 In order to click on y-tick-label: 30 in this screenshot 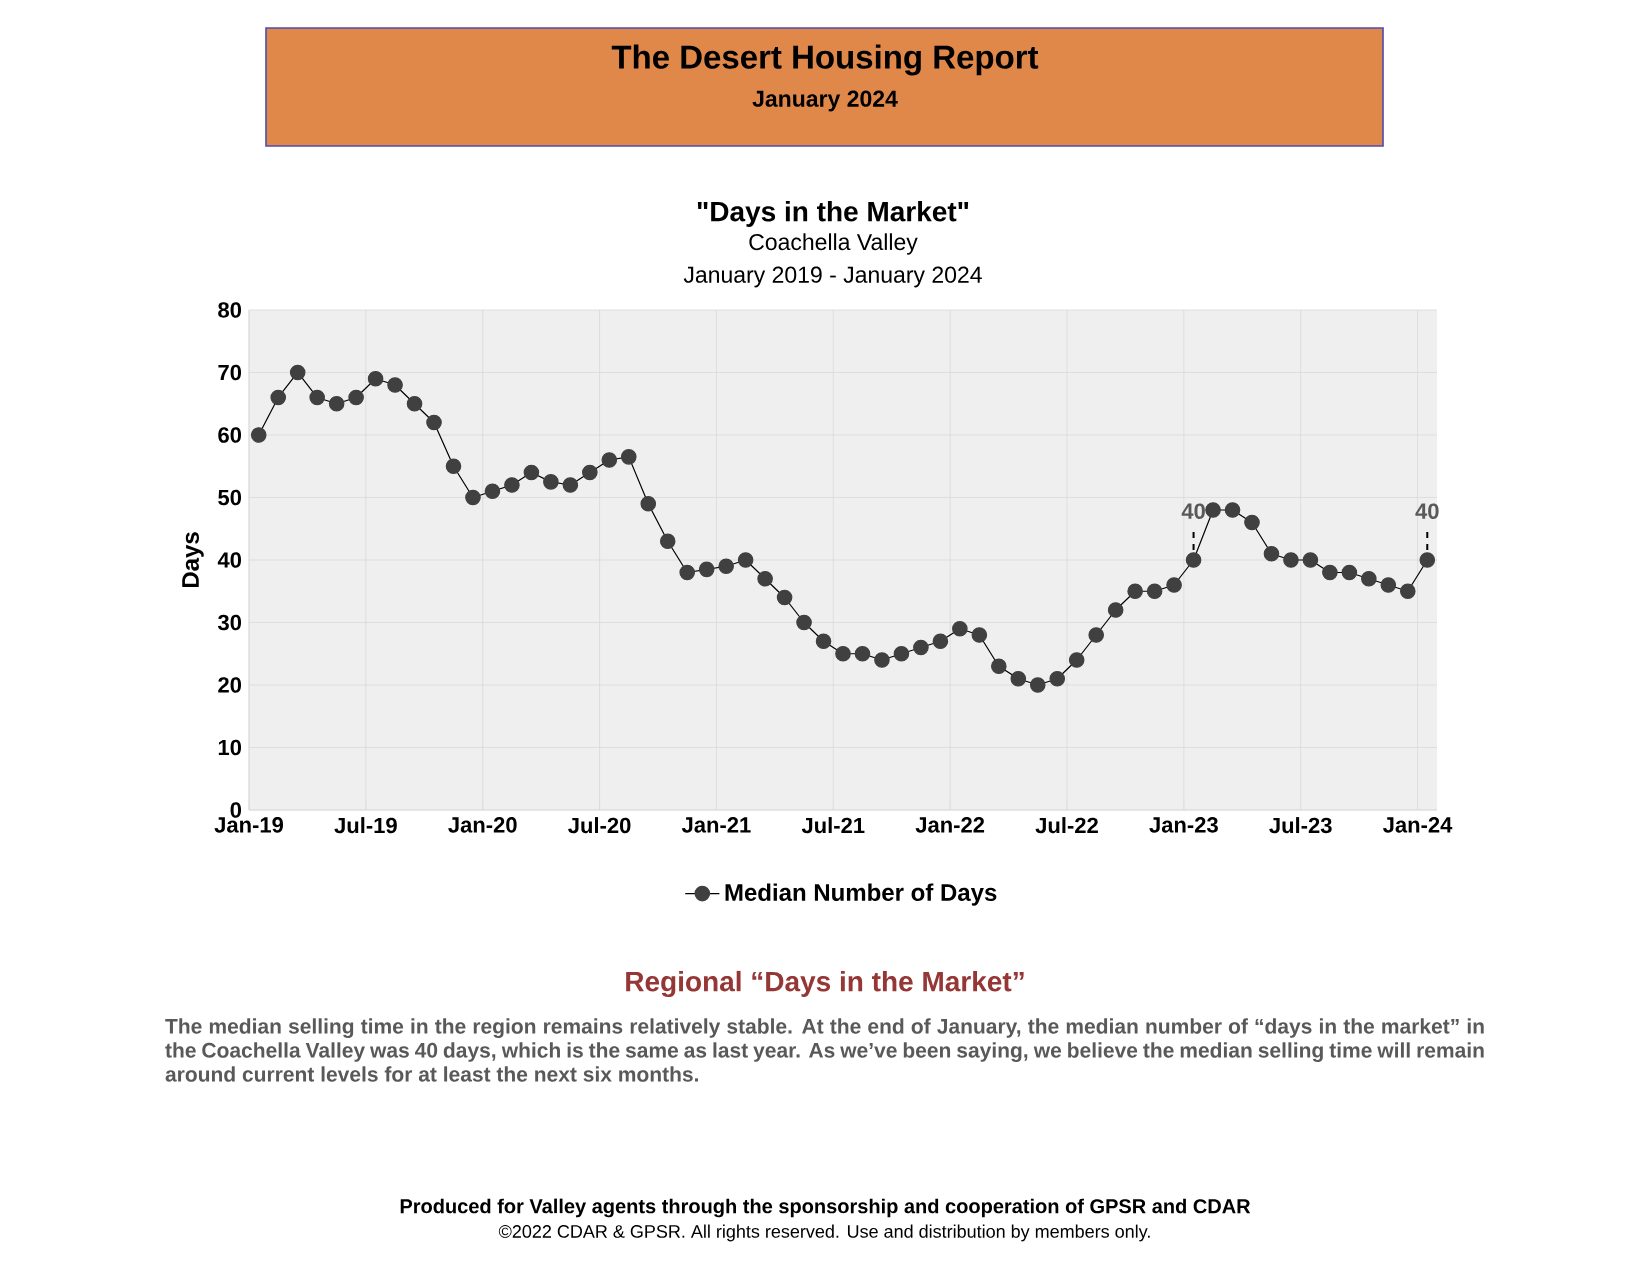, I will do `click(229, 622)`.